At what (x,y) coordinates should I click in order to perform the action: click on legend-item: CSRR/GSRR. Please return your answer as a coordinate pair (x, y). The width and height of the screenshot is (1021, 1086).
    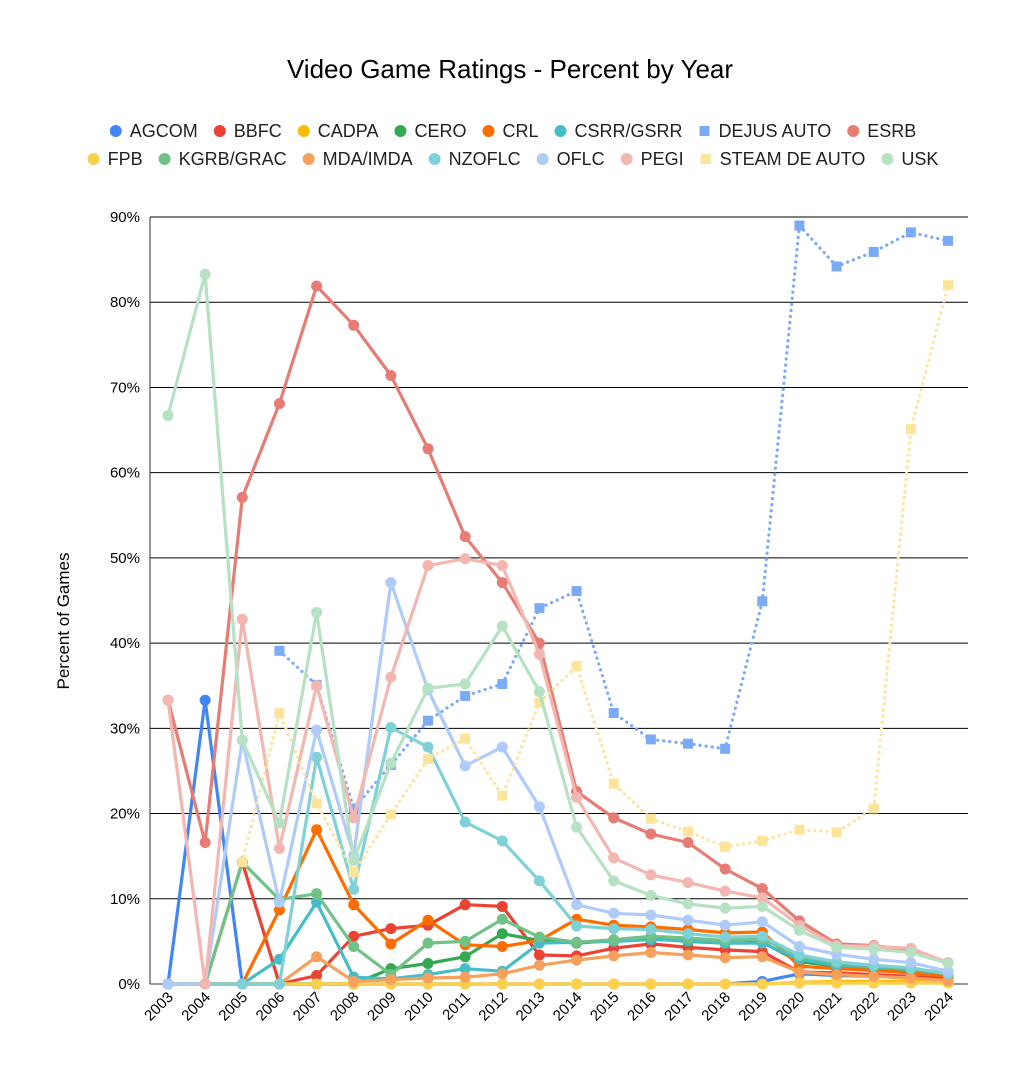
    Looking at the image, I should click on (618, 131).